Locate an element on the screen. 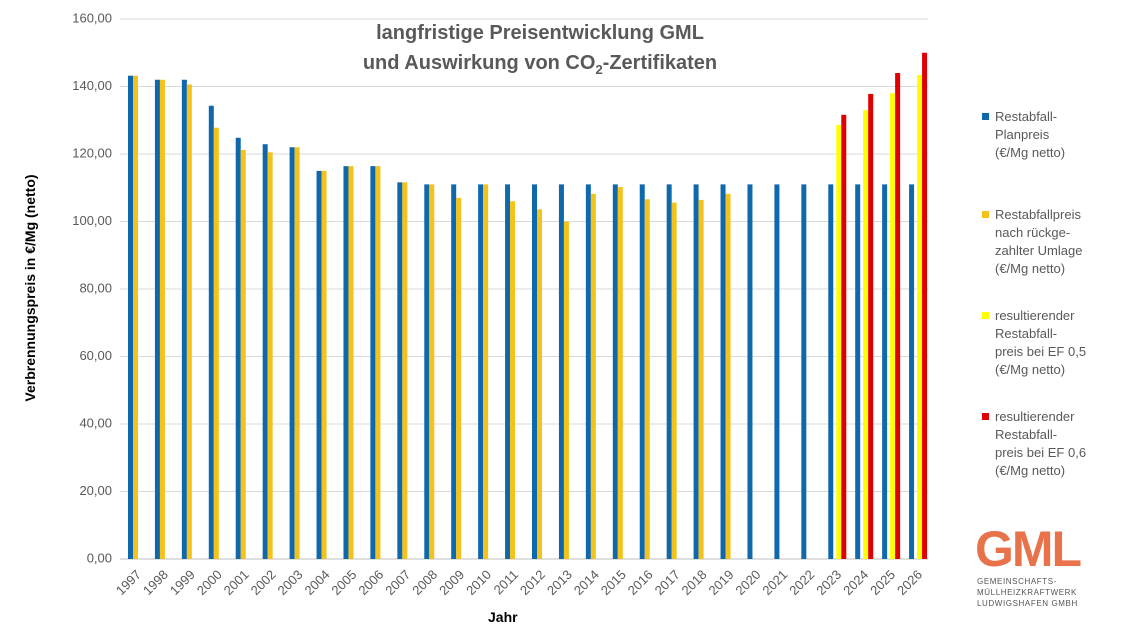  y-tick-label: 0,00 is located at coordinates (99, 557).